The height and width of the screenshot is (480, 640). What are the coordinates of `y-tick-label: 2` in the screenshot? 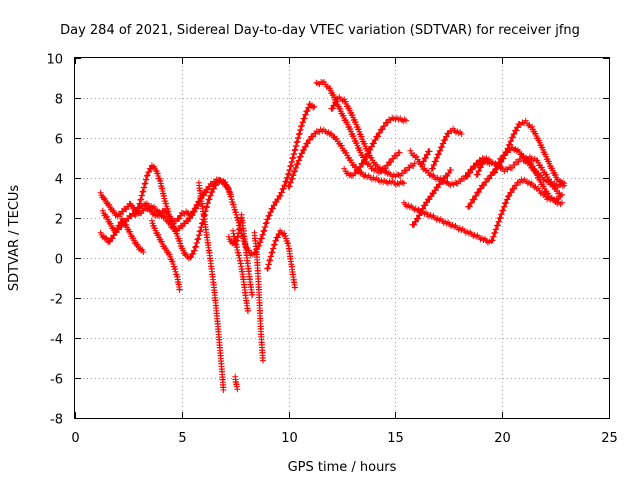 It's located at (59, 220).